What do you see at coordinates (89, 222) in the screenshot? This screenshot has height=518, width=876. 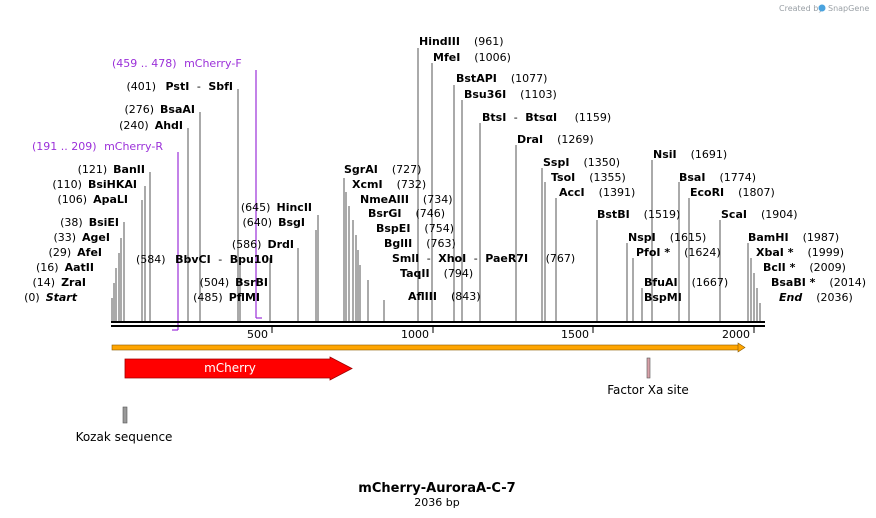 I see `site-label-bsiei: (38) BsiEI` at bounding box center [89, 222].